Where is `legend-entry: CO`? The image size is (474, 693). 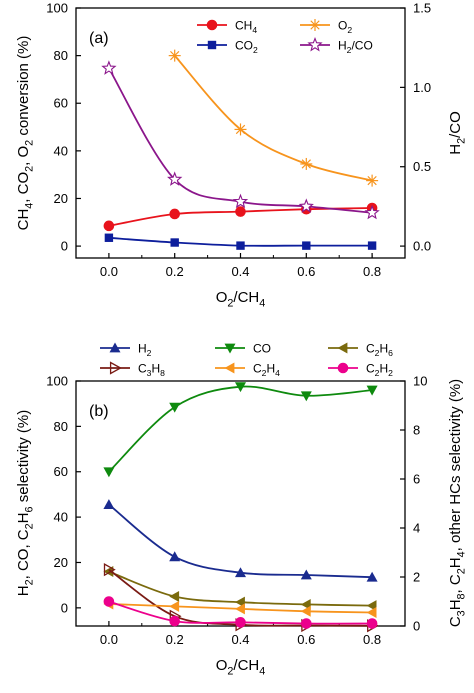
legend-entry: CO is located at coordinates (243, 349).